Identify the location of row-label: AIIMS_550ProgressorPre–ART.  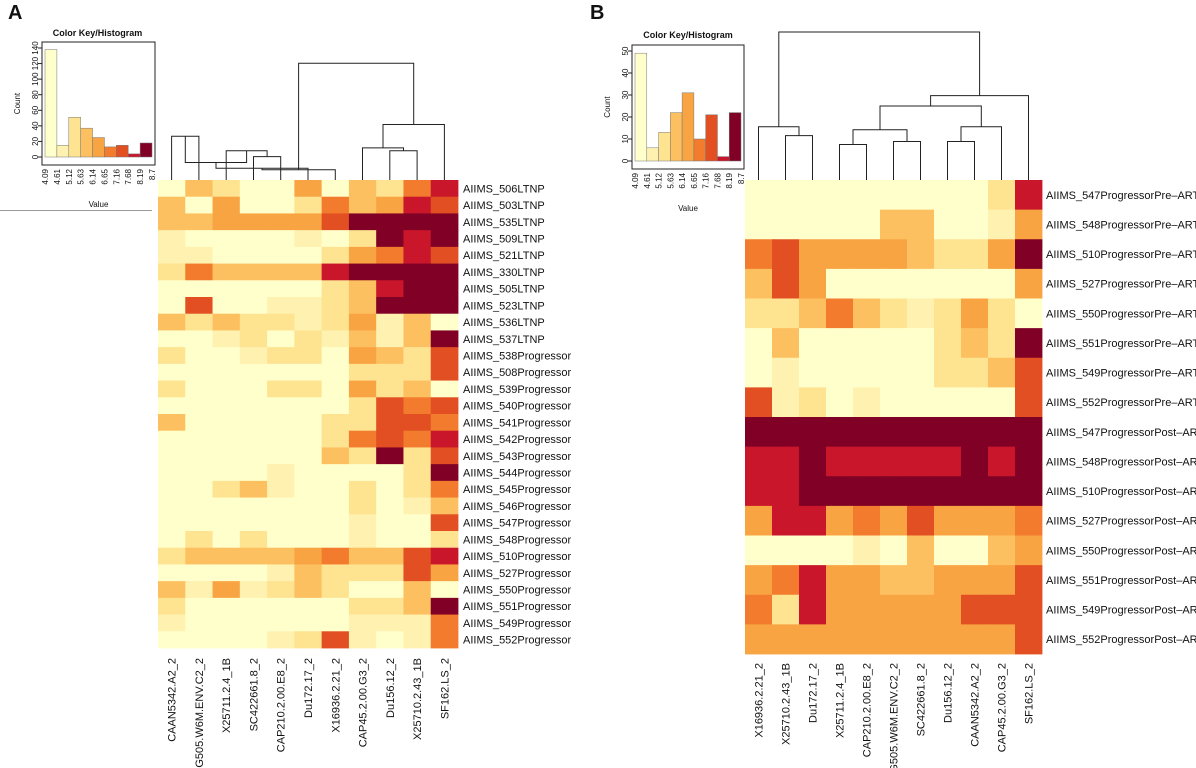
(1121, 314).